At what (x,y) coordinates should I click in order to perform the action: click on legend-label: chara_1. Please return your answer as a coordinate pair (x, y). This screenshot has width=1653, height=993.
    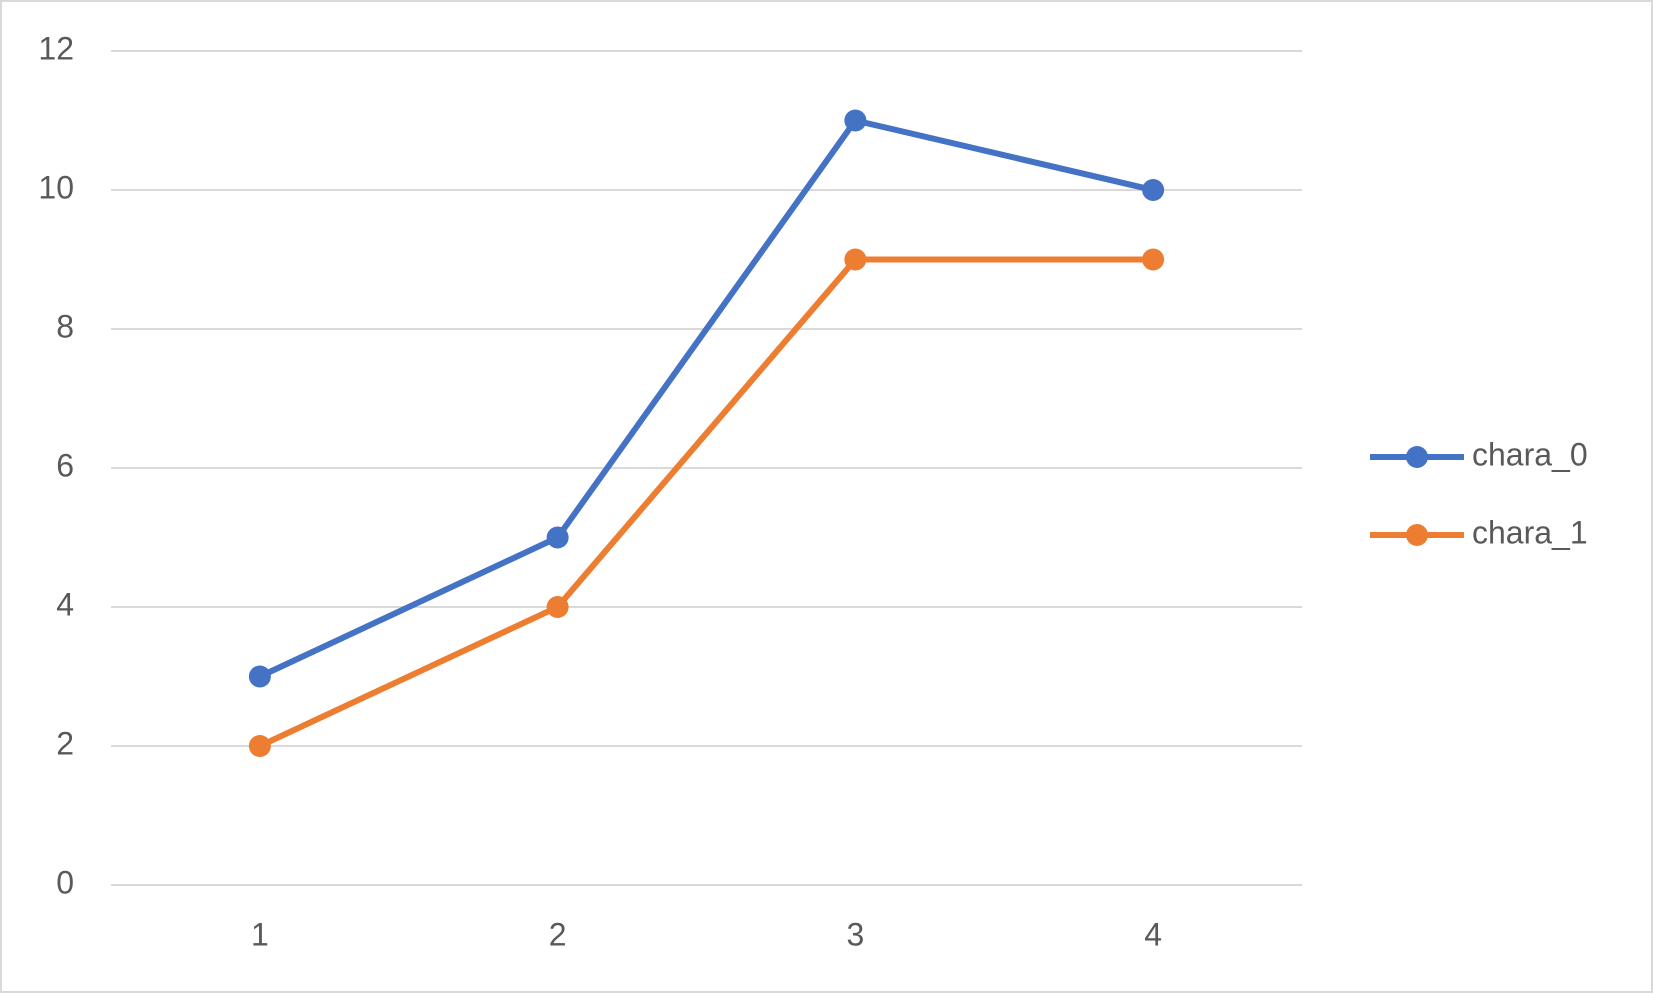
    Looking at the image, I should click on (1530, 532).